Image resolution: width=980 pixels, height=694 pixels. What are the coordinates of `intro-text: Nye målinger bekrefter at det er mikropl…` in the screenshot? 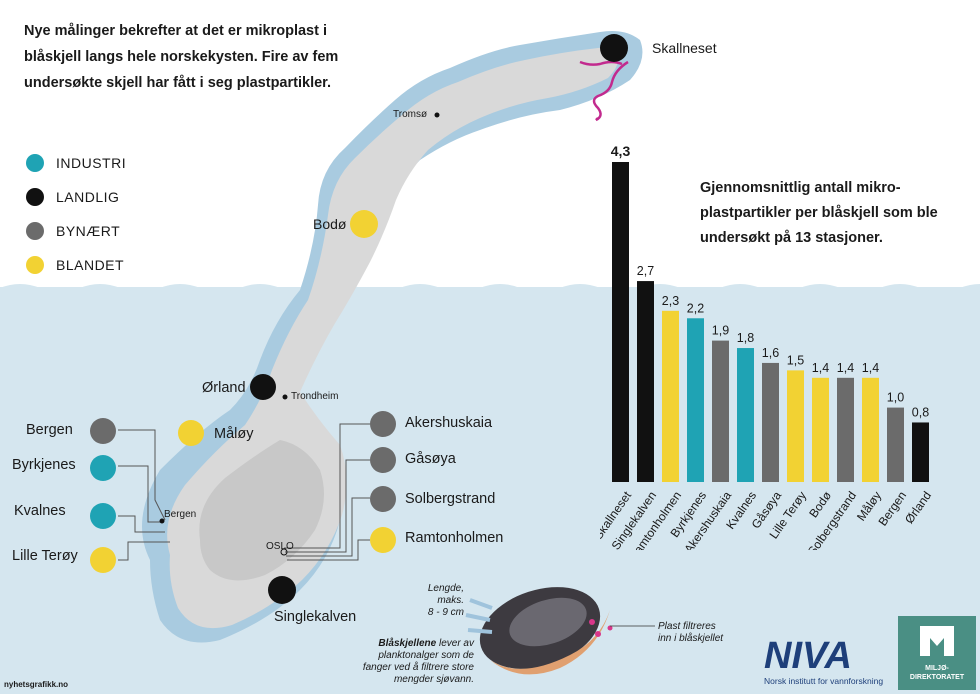 It's located at (181, 57).